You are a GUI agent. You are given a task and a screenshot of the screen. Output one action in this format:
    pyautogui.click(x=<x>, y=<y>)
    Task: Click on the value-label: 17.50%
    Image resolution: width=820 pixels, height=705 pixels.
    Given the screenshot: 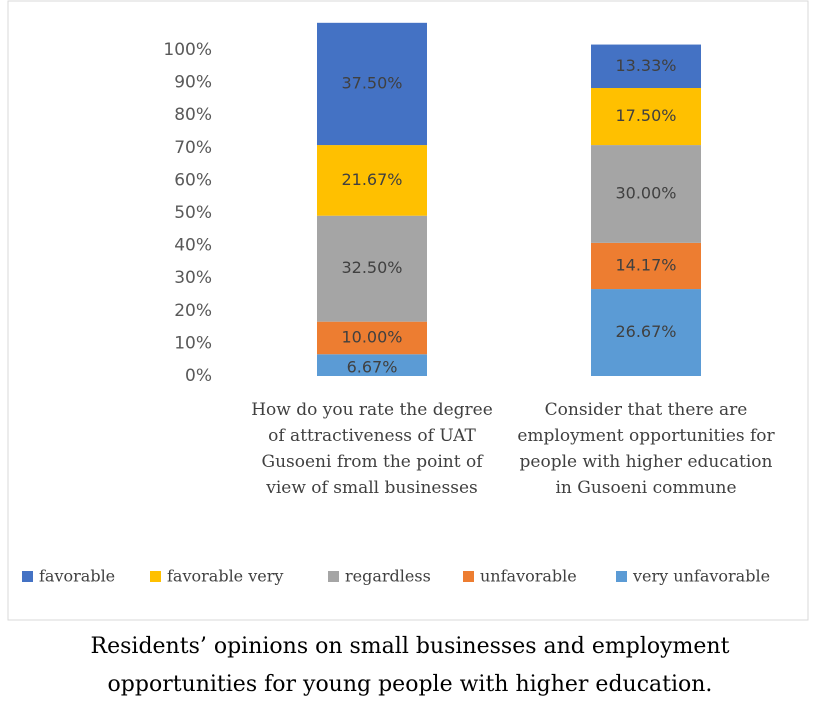 What is the action you would take?
    pyautogui.click(x=645, y=115)
    